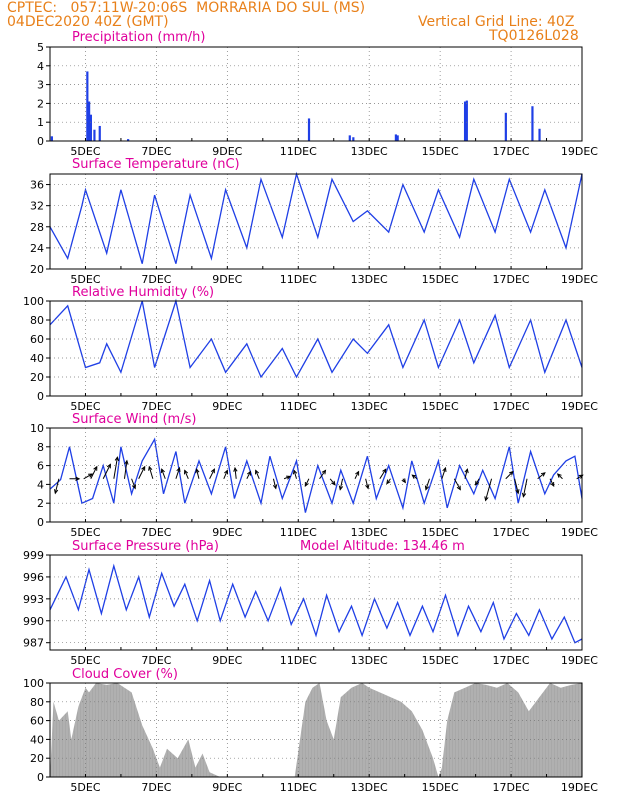 The height and width of the screenshot is (800, 618). I want to click on rh-ytick-label: 40, so click(37, 358).